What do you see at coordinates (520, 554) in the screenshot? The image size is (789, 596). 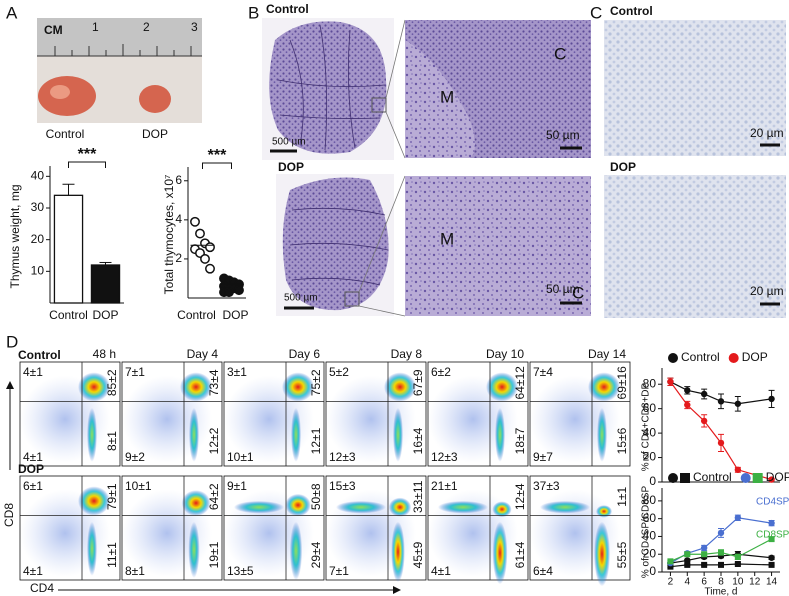 I see `quadrant-label: 61±4` at bounding box center [520, 554].